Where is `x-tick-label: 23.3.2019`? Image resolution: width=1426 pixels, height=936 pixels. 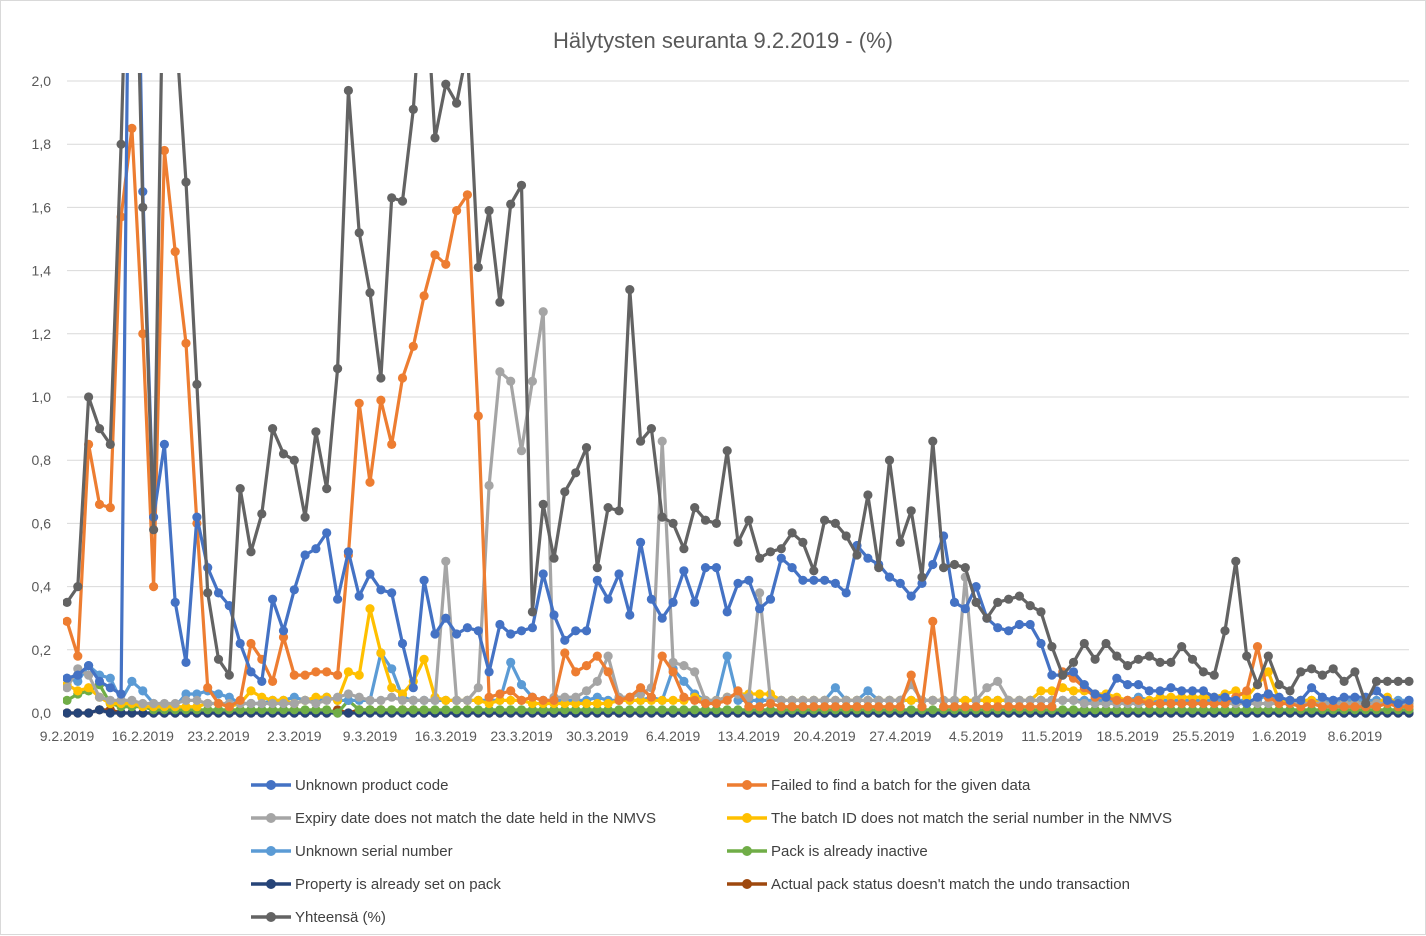
x-tick-label: 23.3.2019 is located at coordinates (521, 736).